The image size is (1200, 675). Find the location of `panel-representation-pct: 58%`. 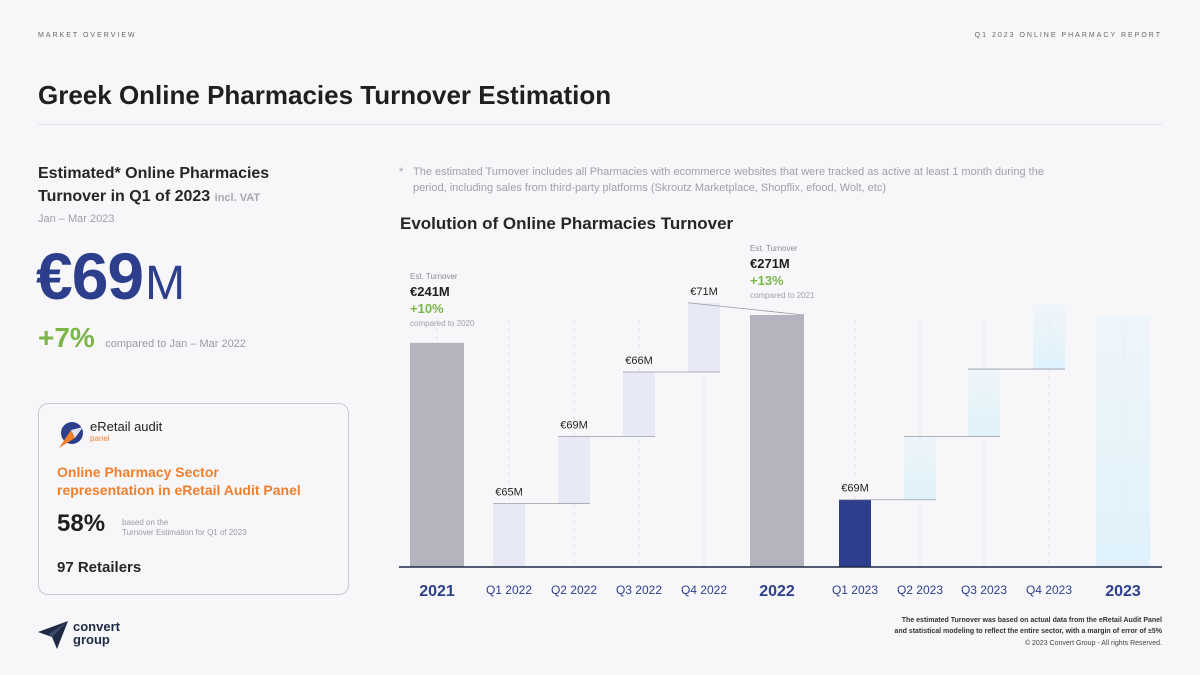

panel-representation-pct: 58% is located at coordinates (81, 523).